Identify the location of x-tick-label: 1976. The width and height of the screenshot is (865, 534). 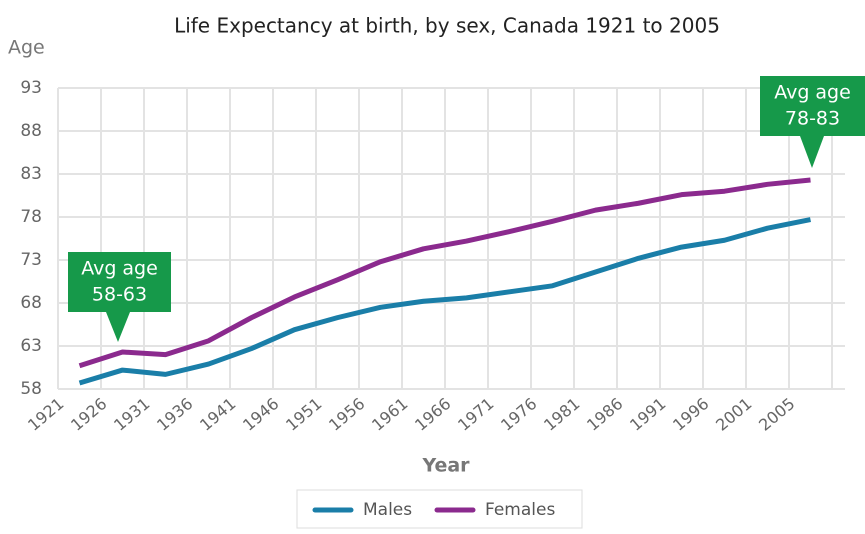
(518, 414).